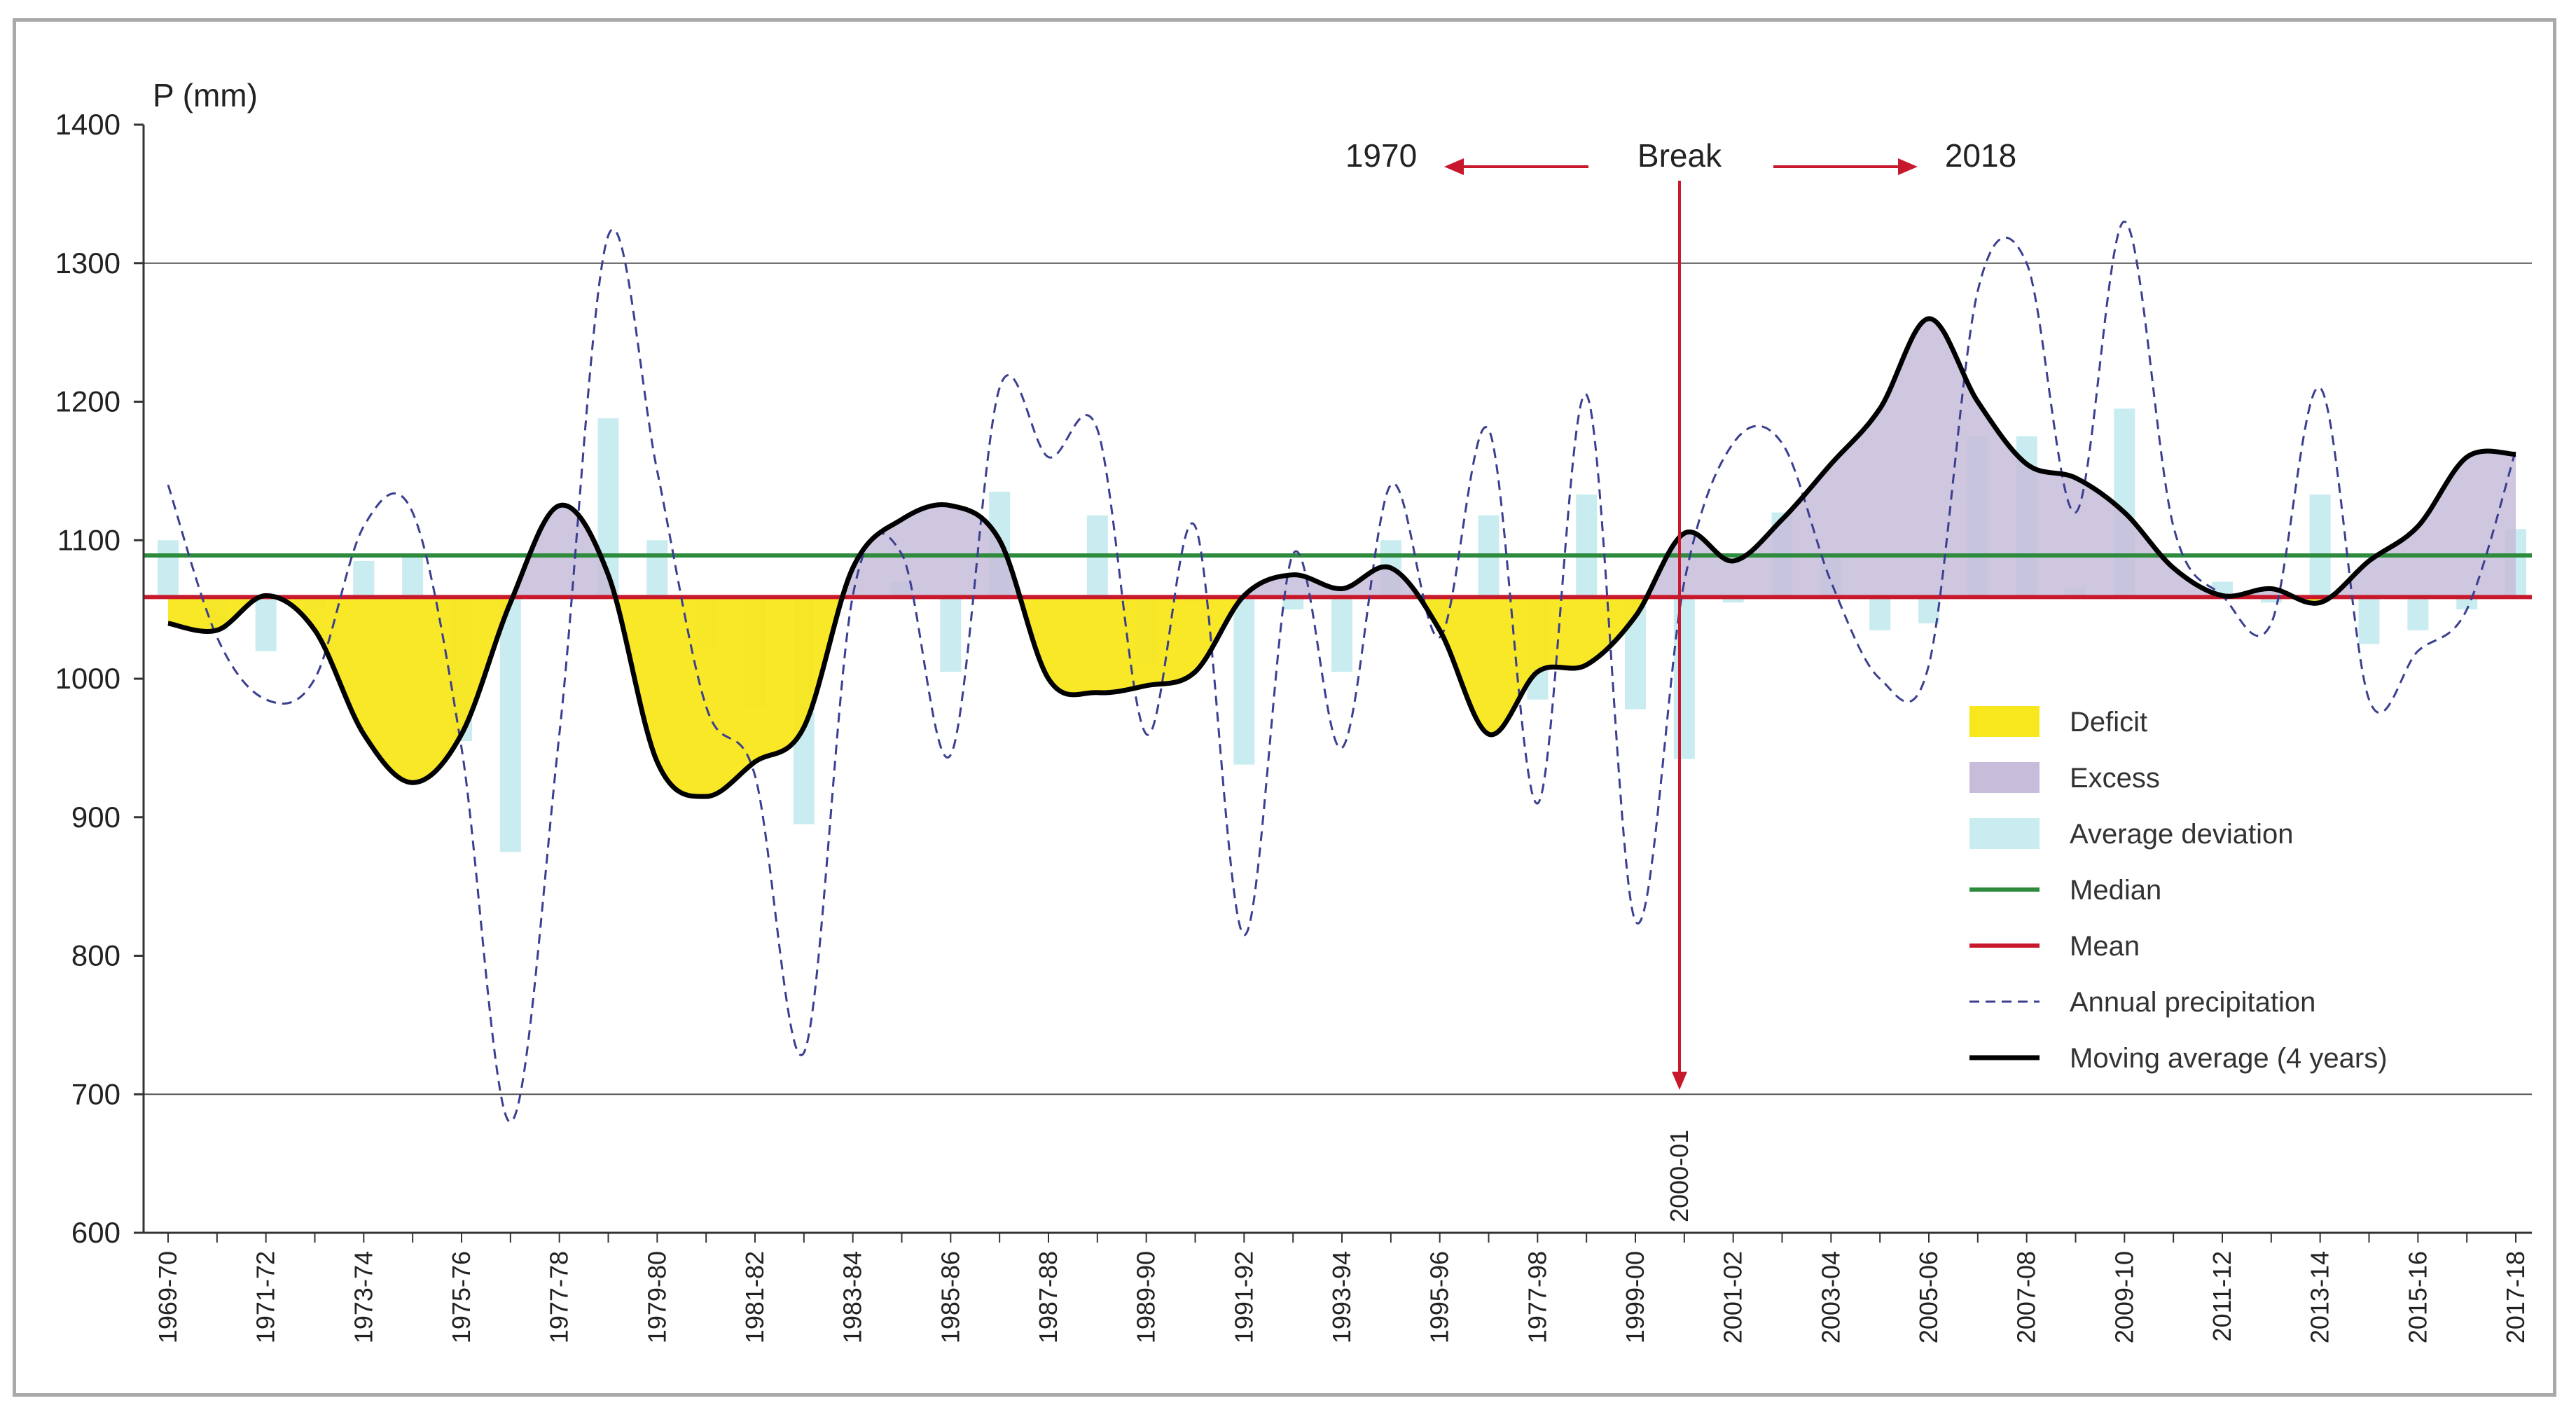  What do you see at coordinates (1635, 1297) in the screenshot?
I see `x-tick-label: 1999-00` at bounding box center [1635, 1297].